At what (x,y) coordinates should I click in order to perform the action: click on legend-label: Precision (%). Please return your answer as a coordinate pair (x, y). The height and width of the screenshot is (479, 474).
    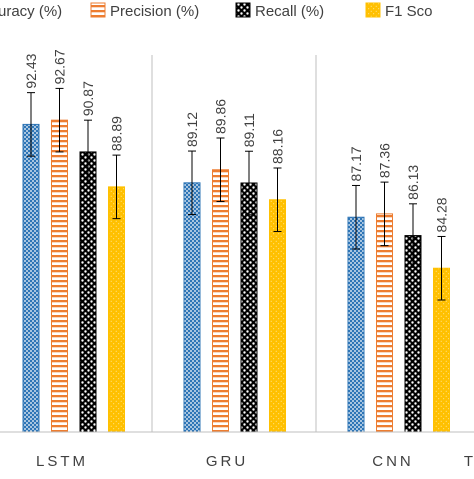
    Looking at the image, I should click on (154, 11).